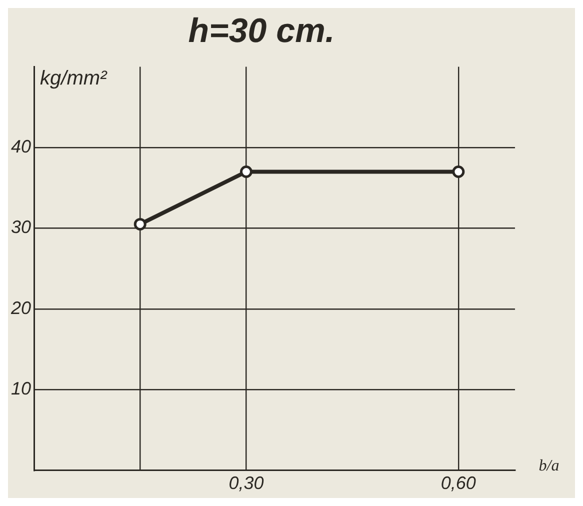 This screenshot has height=506, width=583. I want to click on y-axis-title: kg/mm², so click(74, 78).